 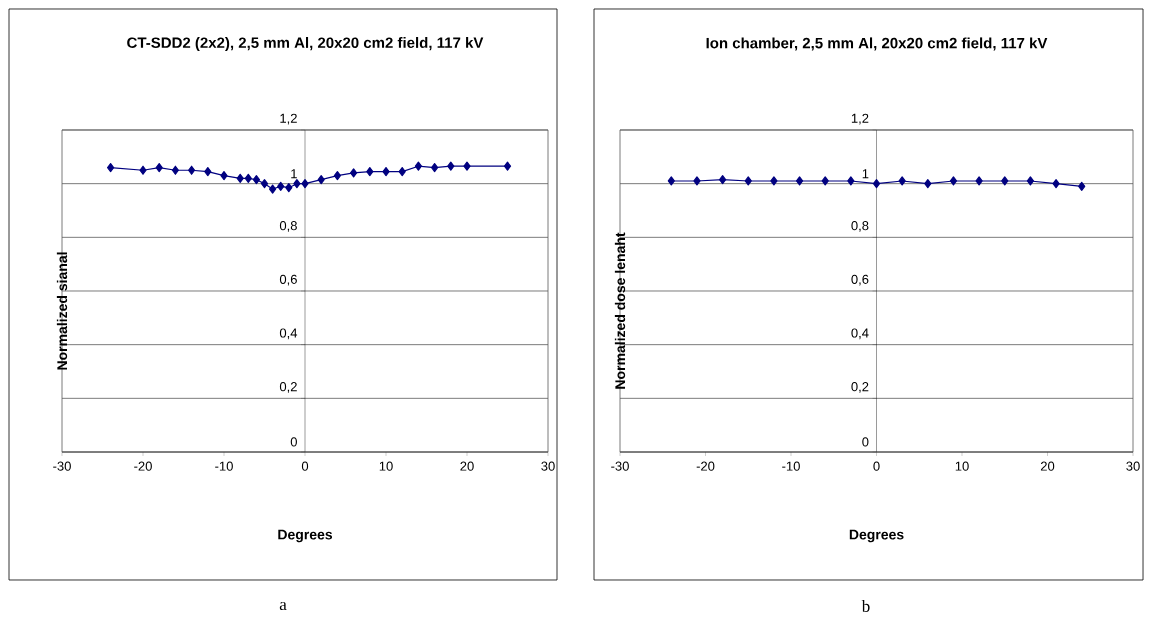 What do you see at coordinates (865, 606) in the screenshot?
I see `text: b` at bounding box center [865, 606].